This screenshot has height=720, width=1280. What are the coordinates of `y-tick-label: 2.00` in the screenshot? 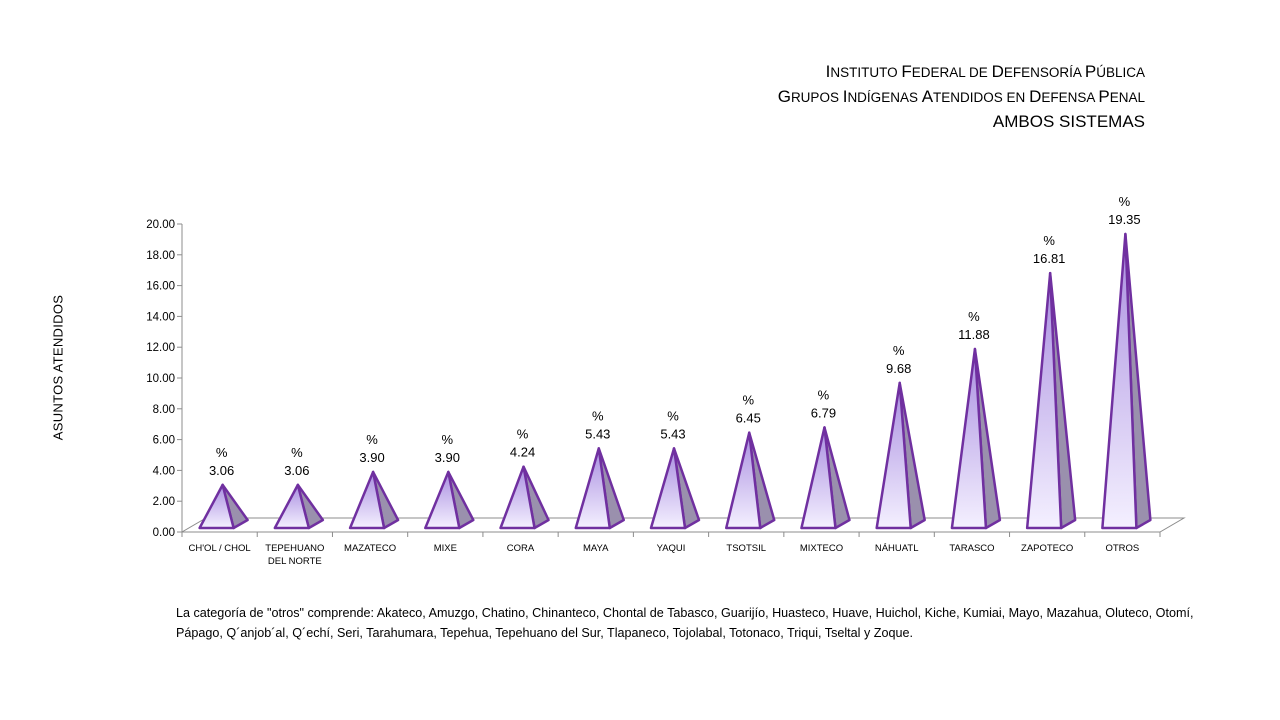 It's located at (164, 502).